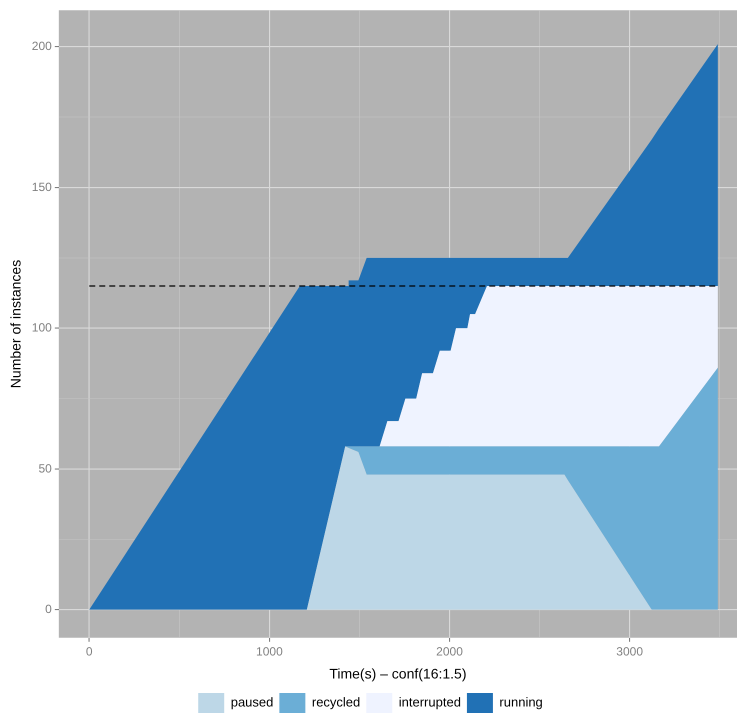 This screenshot has width=739, height=727. What do you see at coordinates (48, 609) in the screenshot?
I see `y-tick-label: 0` at bounding box center [48, 609].